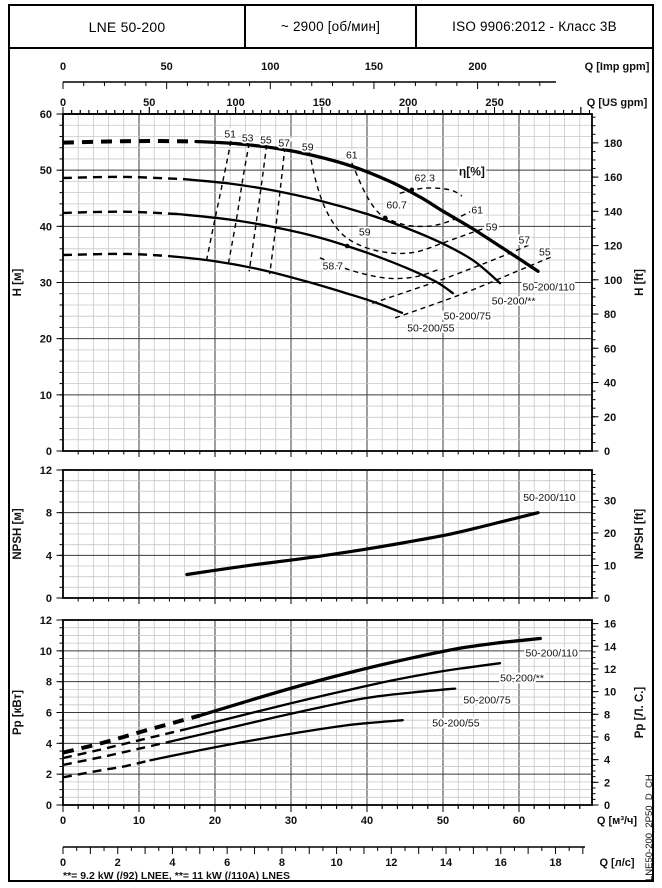 This screenshot has height=888, width=662. Describe the element at coordinates (49, 775) in the screenshot. I see `left-axis-tick-label: 2` at that location.